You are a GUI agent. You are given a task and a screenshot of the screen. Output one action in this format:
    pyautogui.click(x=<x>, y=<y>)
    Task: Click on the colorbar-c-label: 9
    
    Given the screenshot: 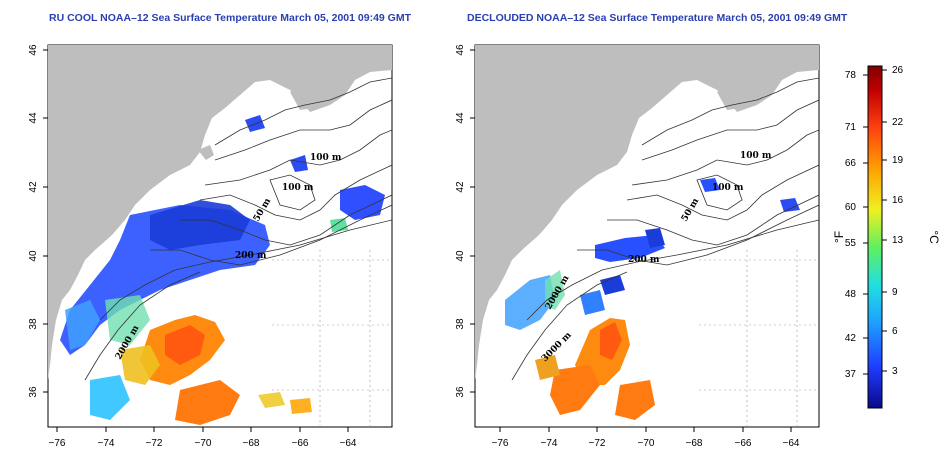 What is the action you would take?
    pyautogui.click(x=895, y=292)
    